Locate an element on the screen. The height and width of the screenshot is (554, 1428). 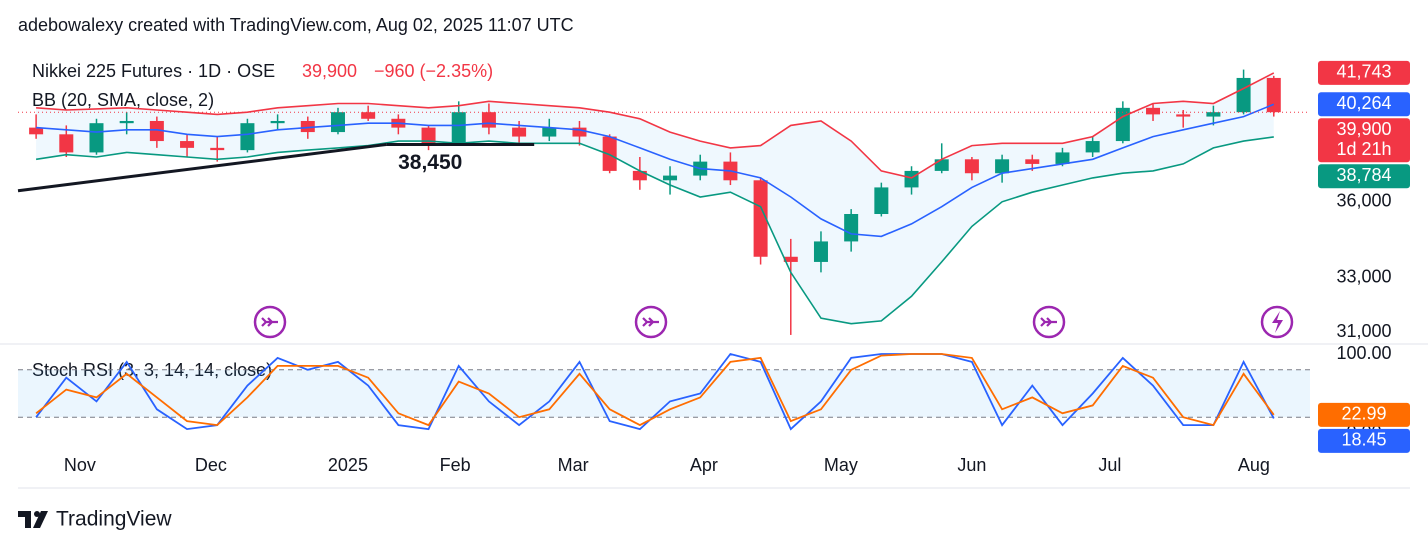
x-tick-label: Feb is located at coordinates (455, 465).